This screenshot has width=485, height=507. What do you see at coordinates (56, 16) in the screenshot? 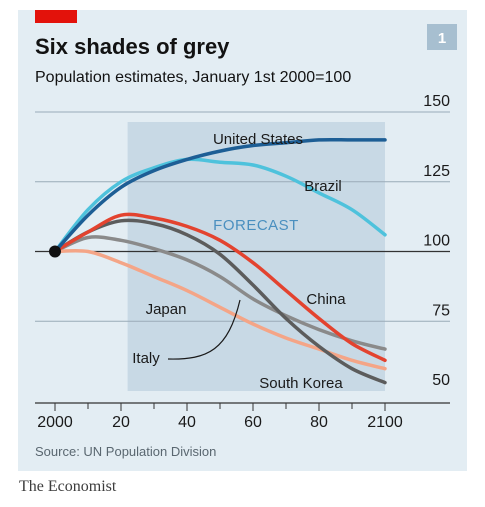
I see `accent-bar` at bounding box center [56, 16].